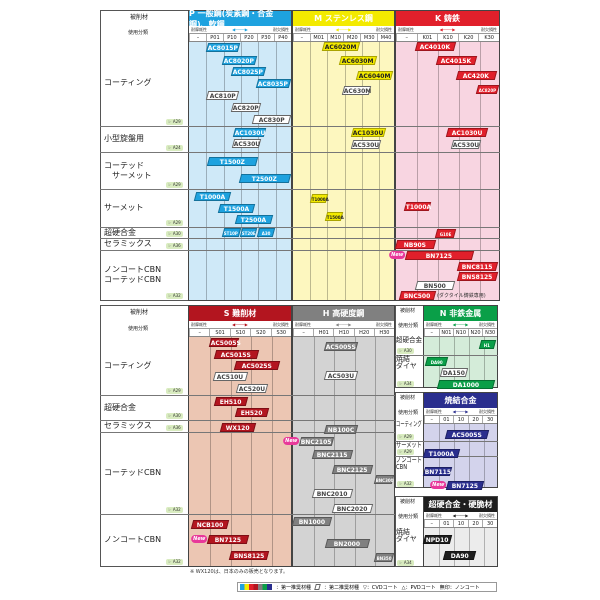 This screenshot has height=600, width=600. What do you see at coordinates (308, 441) in the screenshot?
I see `grade-chip: BNC2105 New` at bounding box center [308, 441].